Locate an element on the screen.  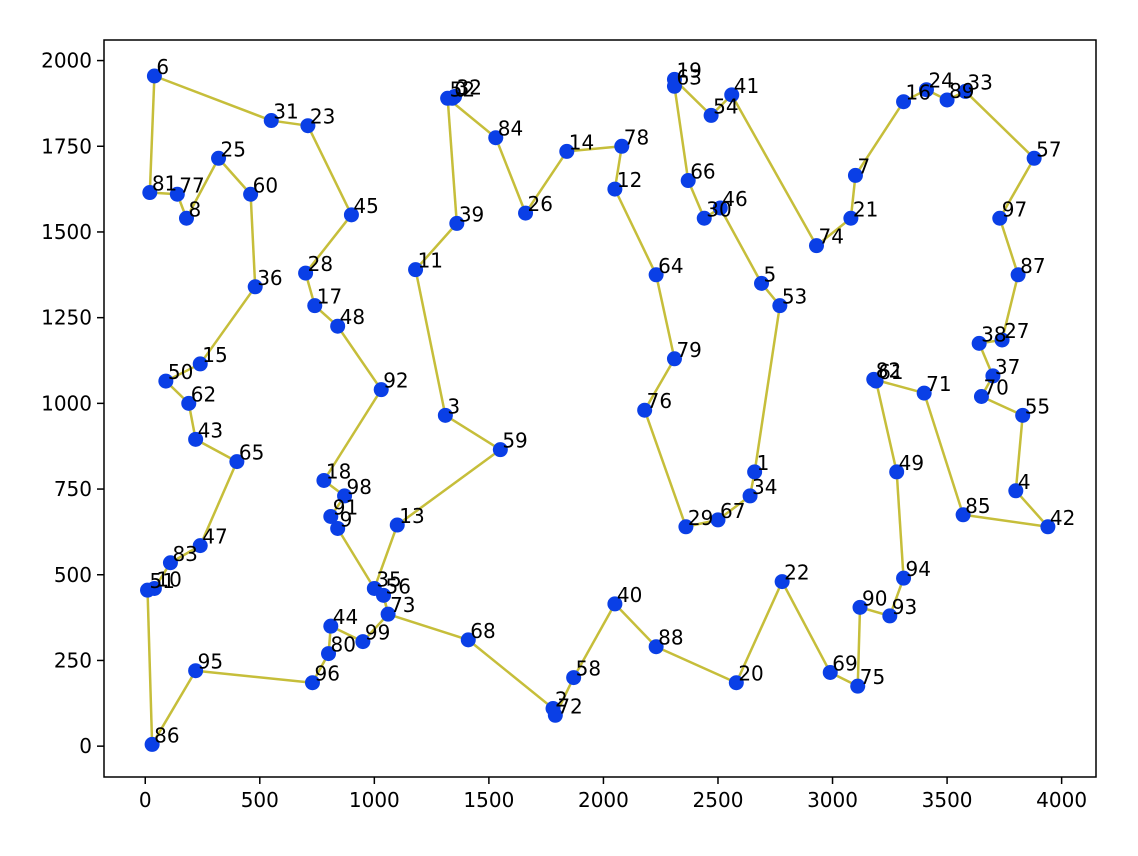
point-label-56: 56 is located at coordinates (398, 586).